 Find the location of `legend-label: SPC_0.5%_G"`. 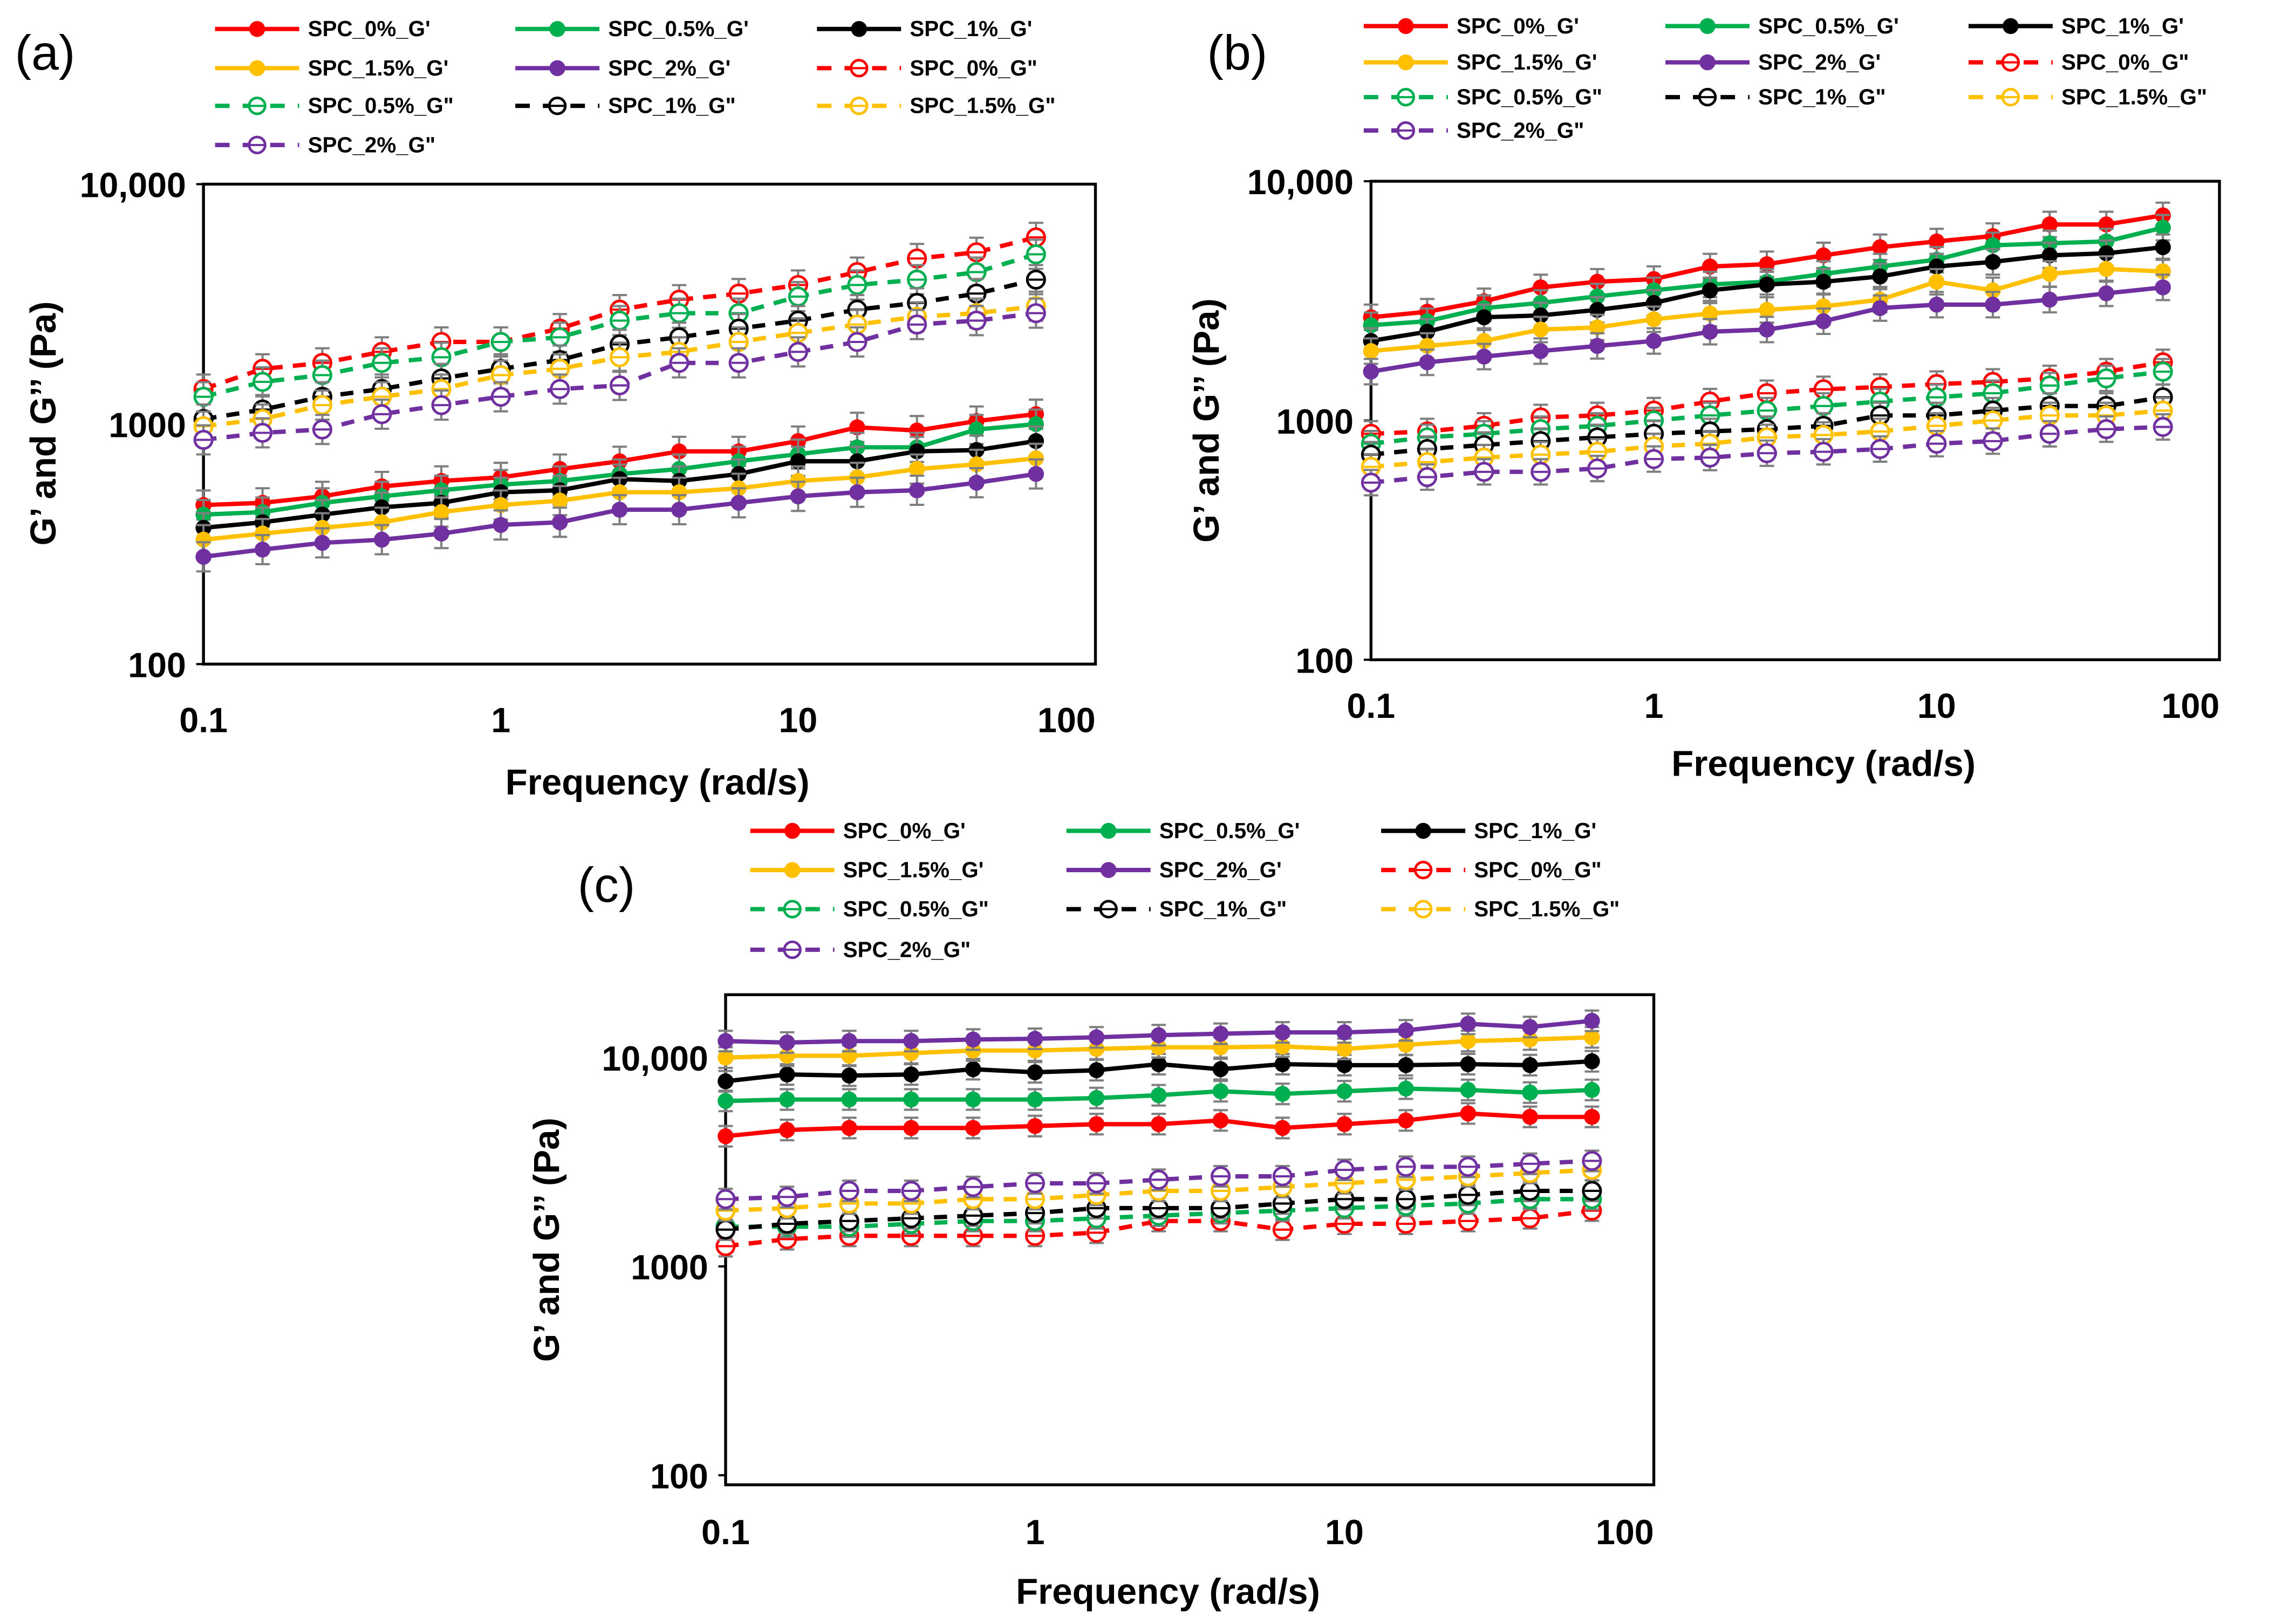

legend-label: SPC_0.5%_G" is located at coordinates (381, 105).